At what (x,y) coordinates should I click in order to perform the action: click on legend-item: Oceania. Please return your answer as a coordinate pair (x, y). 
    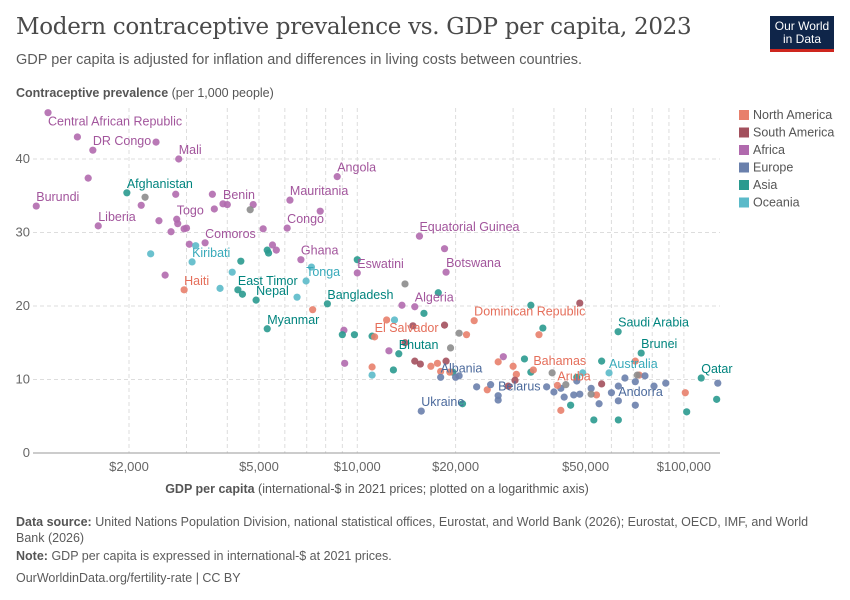
    Looking at the image, I should click on (776, 203).